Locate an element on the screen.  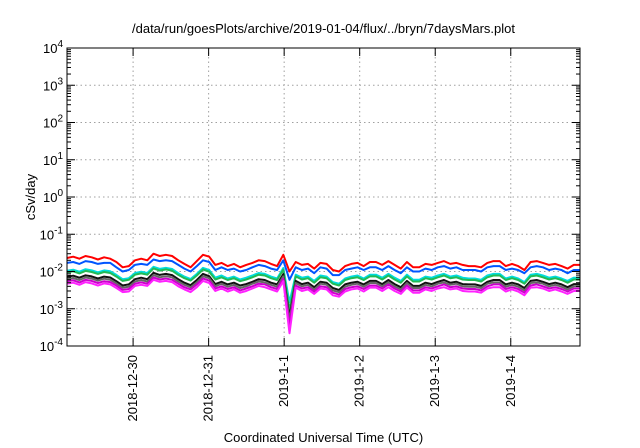
y-tick-label: 10⁻² is located at coordinates (52, 271).